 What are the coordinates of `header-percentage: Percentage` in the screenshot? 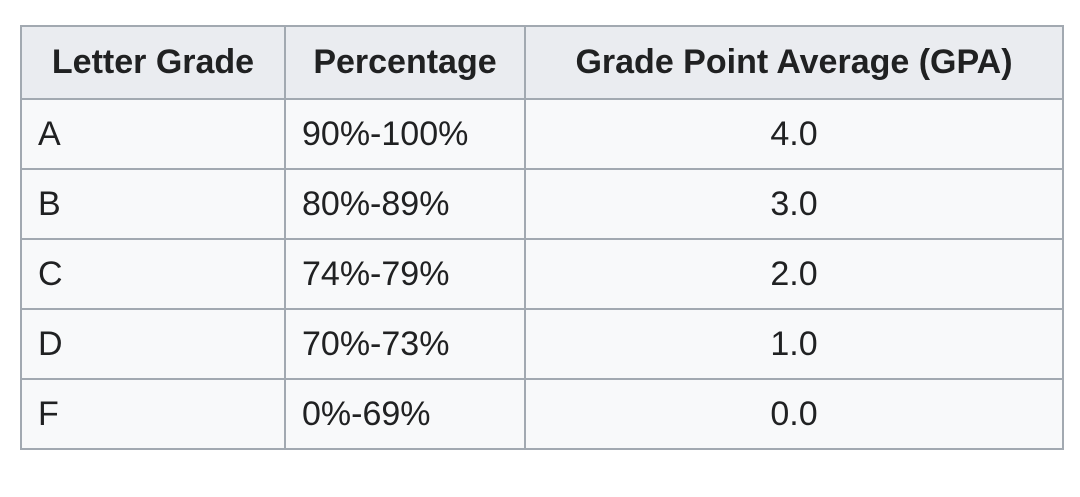 It's located at (405, 62).